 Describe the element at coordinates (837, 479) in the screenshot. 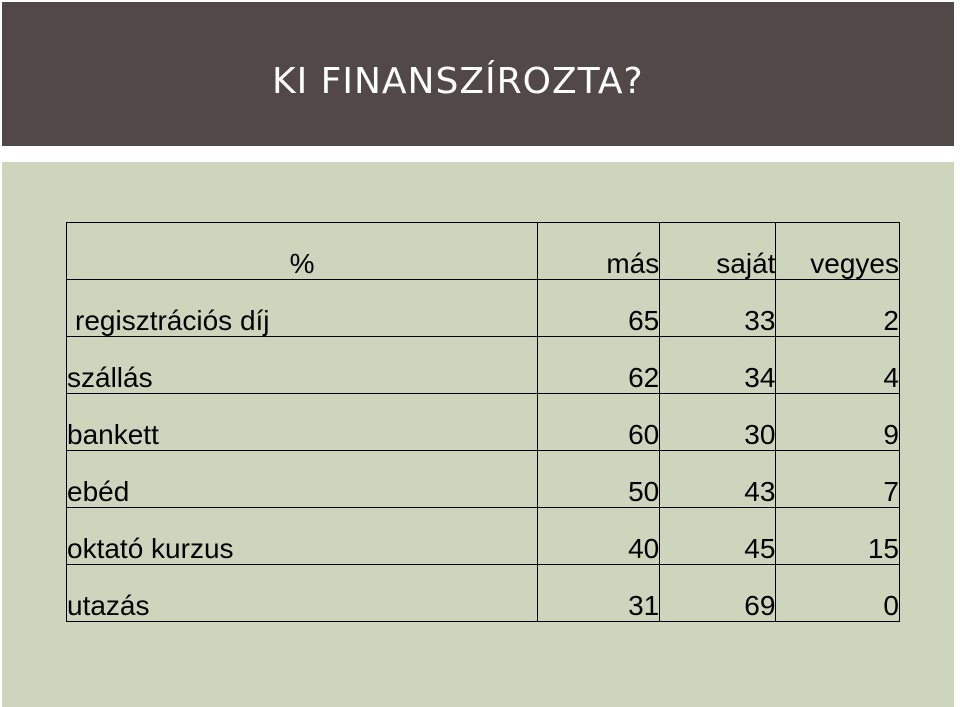

I see `cell-vegyes: 7` at that location.